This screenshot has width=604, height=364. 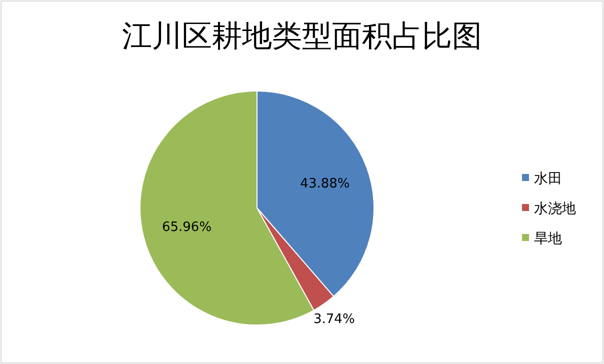 What do you see at coordinates (302, 36) in the screenshot?
I see `title: 江川区耕地类型面积占比图` at bounding box center [302, 36].